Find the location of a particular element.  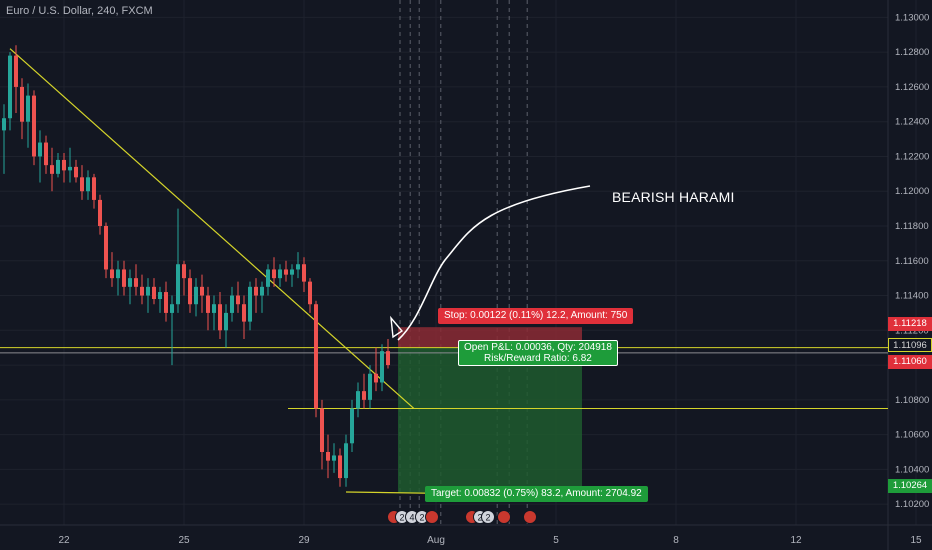

chart-title: Euro / U.S. Dollar, 240, FXCM is located at coordinates (79, 11).